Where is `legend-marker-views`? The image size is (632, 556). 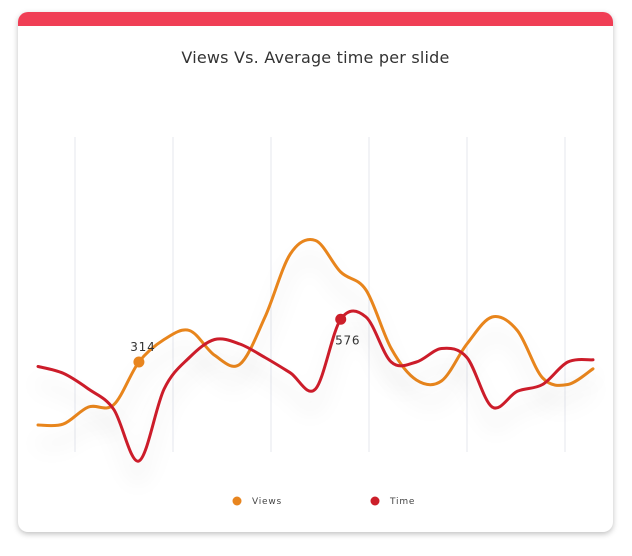 legend-marker-views is located at coordinates (237, 501).